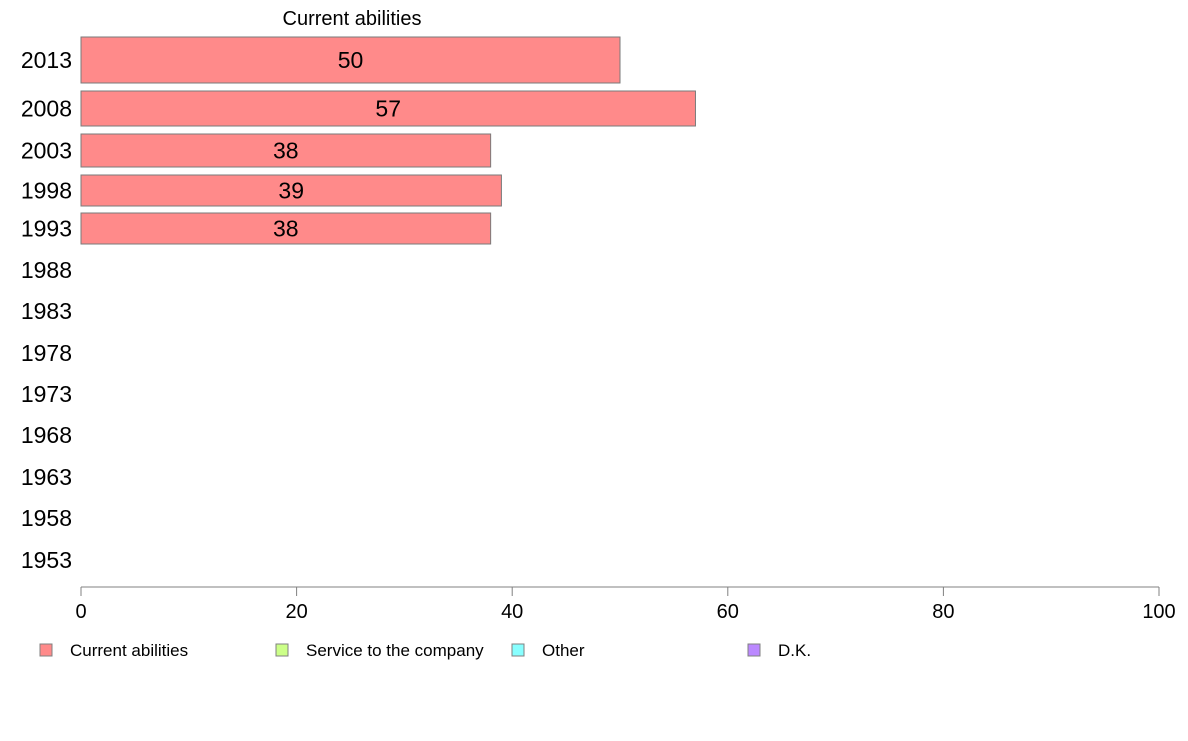  What do you see at coordinates (46, 60) in the screenshot?
I see `category-label-2013: 2013` at bounding box center [46, 60].